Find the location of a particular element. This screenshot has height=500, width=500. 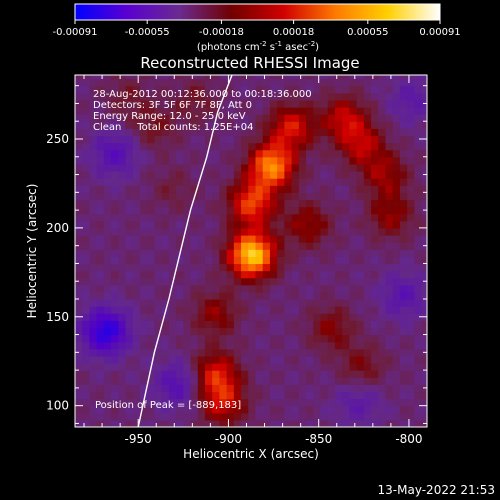

annotation-energy-range: Energy Range: 12.0 - 25.0 keV is located at coordinates (169, 116).